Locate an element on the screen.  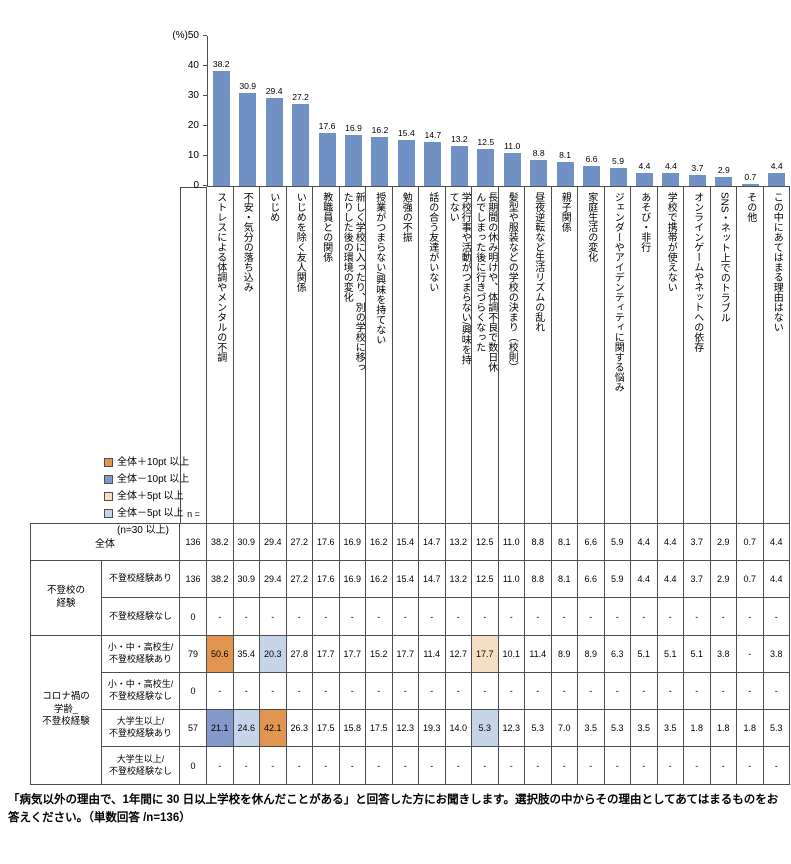
value-cell: 5.9 is located at coordinates (618, 542).